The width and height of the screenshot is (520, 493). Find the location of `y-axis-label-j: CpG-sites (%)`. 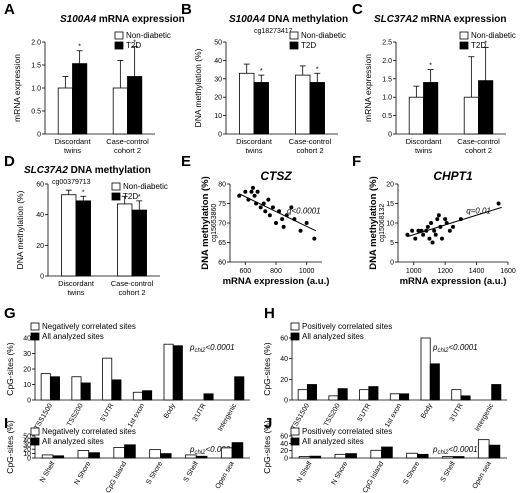

y-axis-label-j: CpG-sites (%) is located at coordinates (267, 447).